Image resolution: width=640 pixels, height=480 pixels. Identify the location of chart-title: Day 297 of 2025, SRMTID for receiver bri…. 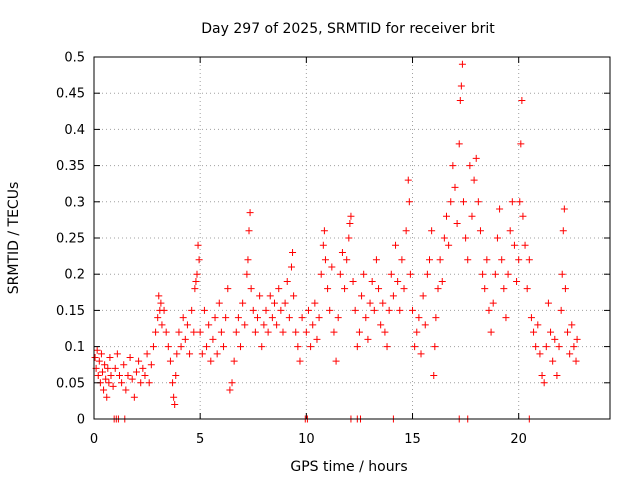
(348, 29).